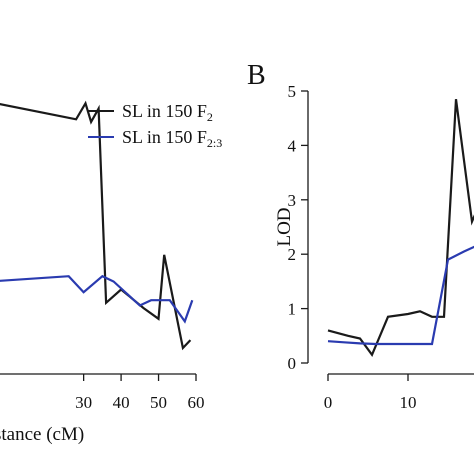  I want to click on panel-a-x-tick-label: 60, so click(196, 402).